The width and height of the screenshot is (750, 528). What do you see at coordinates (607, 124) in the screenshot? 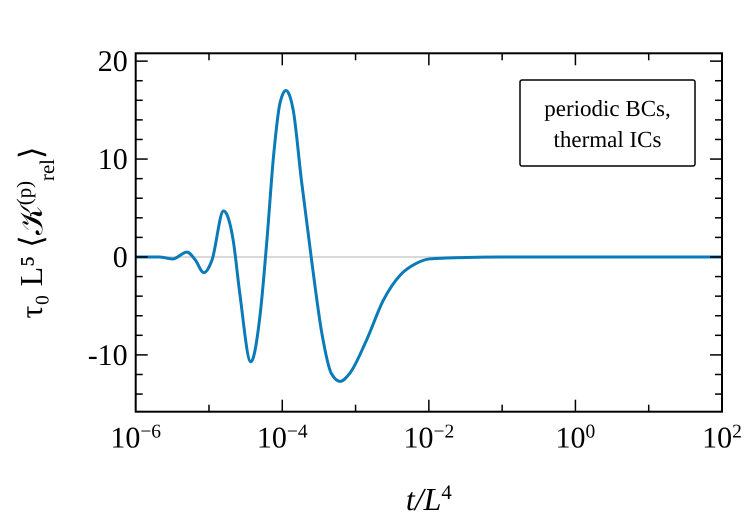
I see `annotation: periodic BCs, thermal ICs` at bounding box center [607, 124].